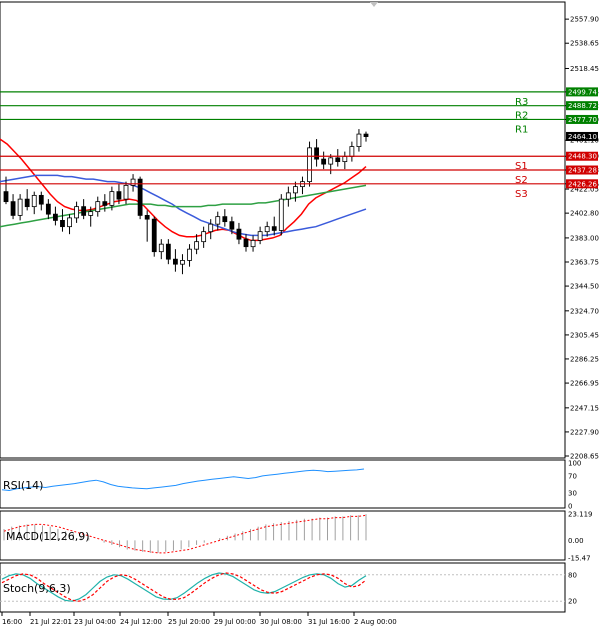 The image size is (600, 628). I want to click on price-tick-label: 2227.90, so click(584, 432).